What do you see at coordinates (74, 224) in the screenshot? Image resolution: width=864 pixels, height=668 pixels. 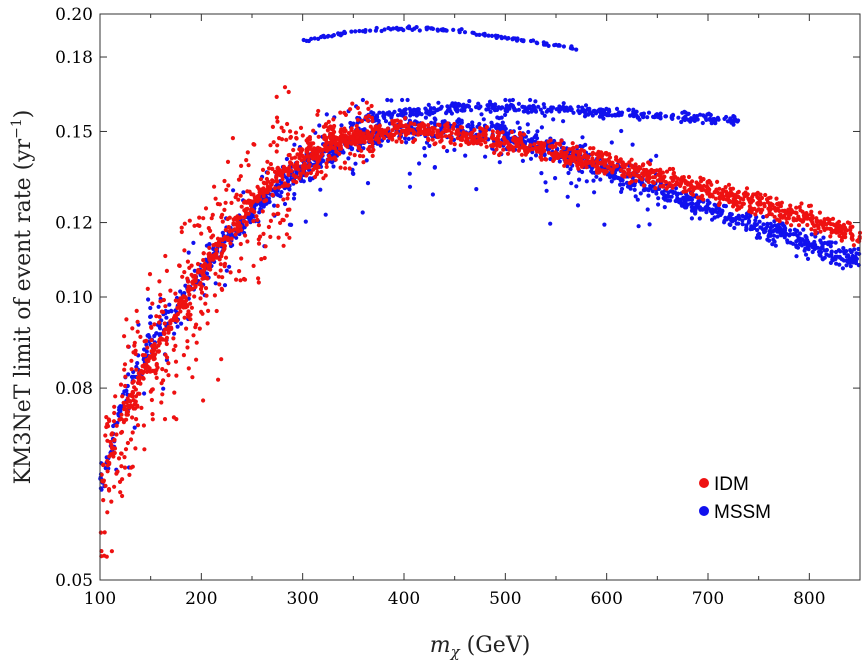 I see `y-tick-label: 0.12` at bounding box center [74, 224].